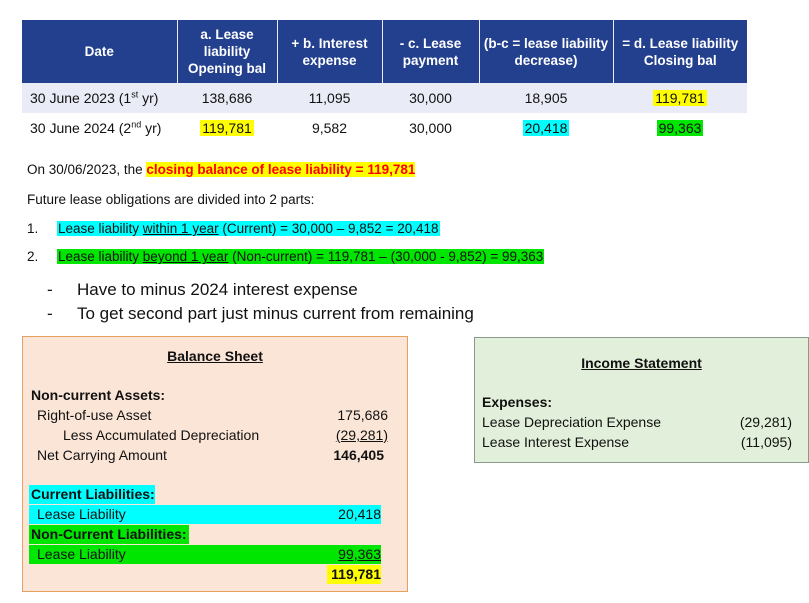 Image resolution: width=809 pixels, height=603 pixels. Describe the element at coordinates (680, 128) in the screenshot. I see `cell-closing: 99,363` at that location.